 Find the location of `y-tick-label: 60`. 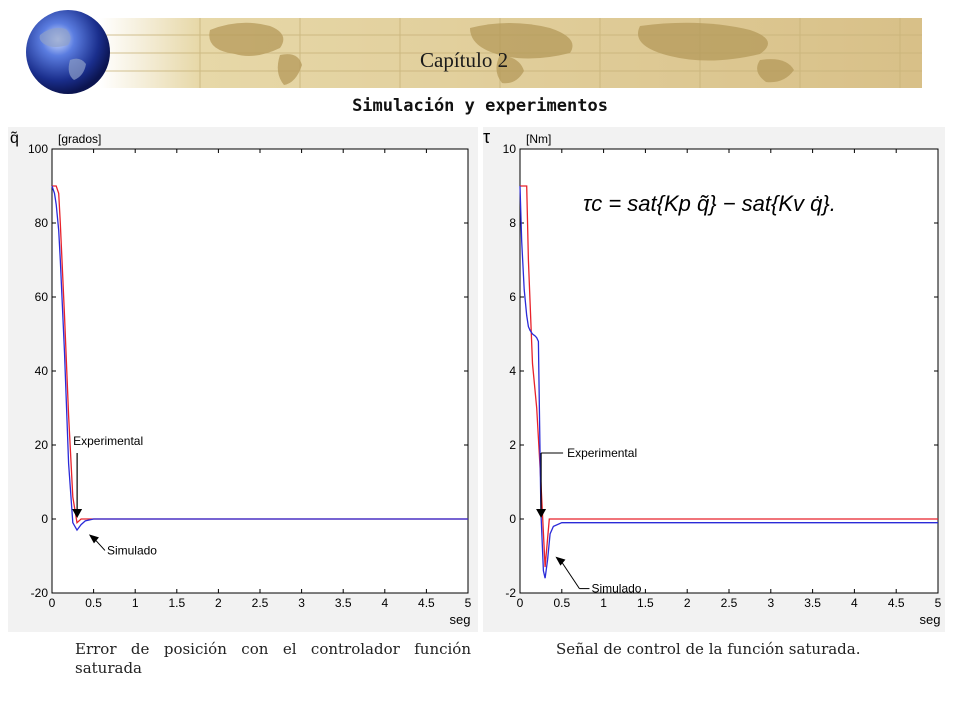

y-tick-label: 60 is located at coordinates (42, 297).